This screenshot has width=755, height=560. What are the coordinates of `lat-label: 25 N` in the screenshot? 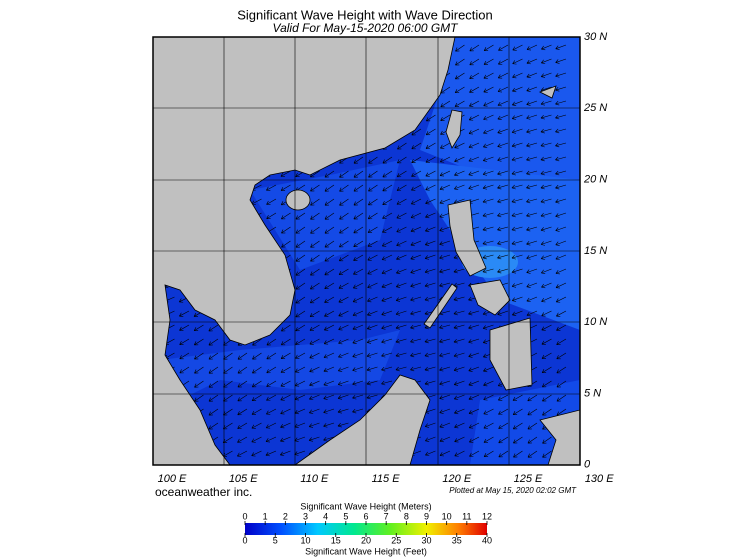 It's located at (595, 108).